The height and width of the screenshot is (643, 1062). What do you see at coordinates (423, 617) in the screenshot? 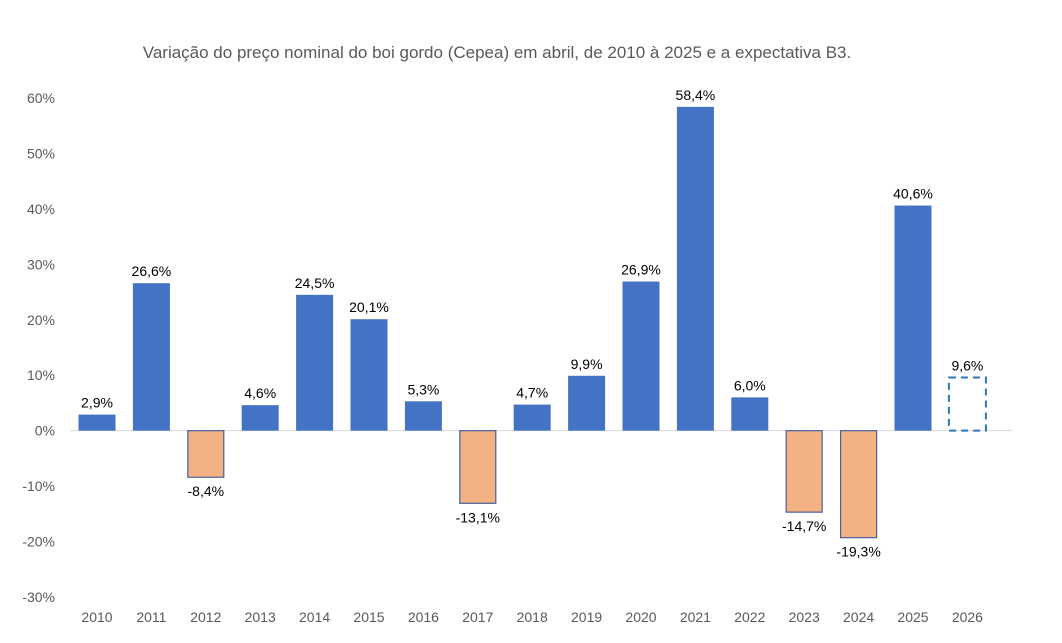
I see `x-tick-label-2016: 2016` at bounding box center [423, 617].